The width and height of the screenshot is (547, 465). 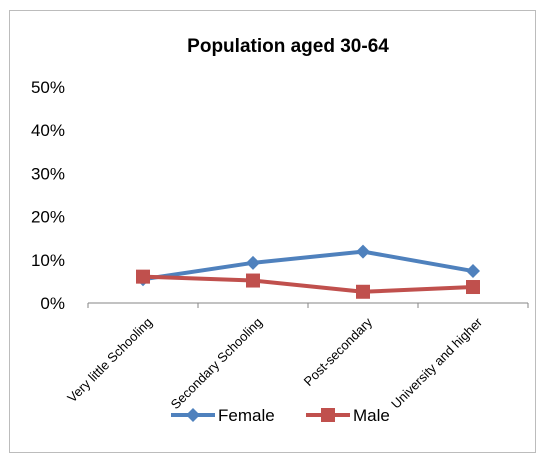 What do you see at coordinates (246, 415) in the screenshot?
I see `legend-label-female: Female` at bounding box center [246, 415].